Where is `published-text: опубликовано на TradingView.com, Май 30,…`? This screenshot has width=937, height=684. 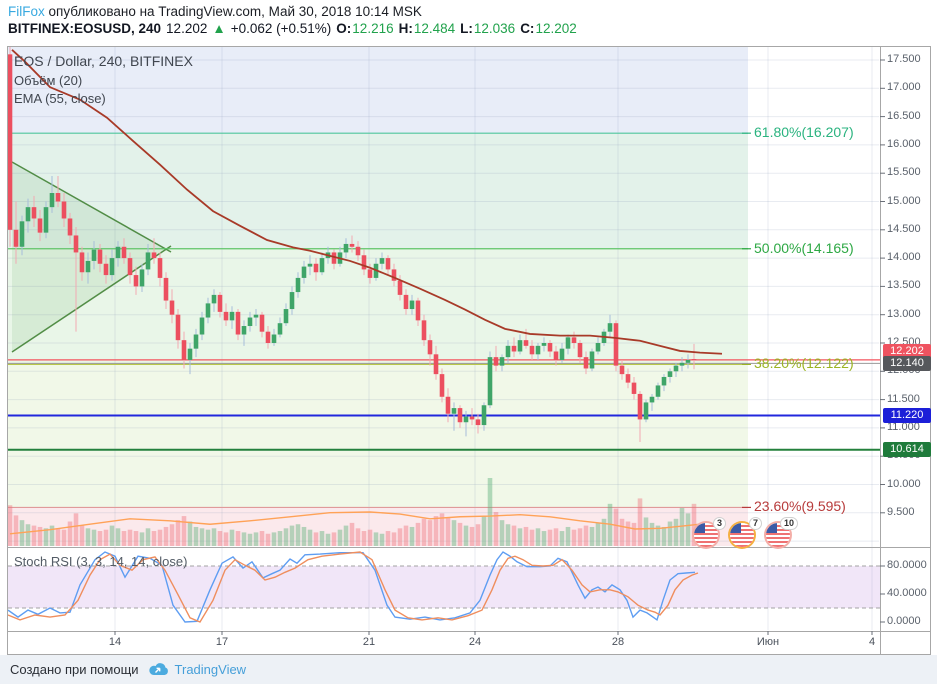
published-text: опубликовано на TradingView.com, Май 30,… is located at coordinates (233, 11).